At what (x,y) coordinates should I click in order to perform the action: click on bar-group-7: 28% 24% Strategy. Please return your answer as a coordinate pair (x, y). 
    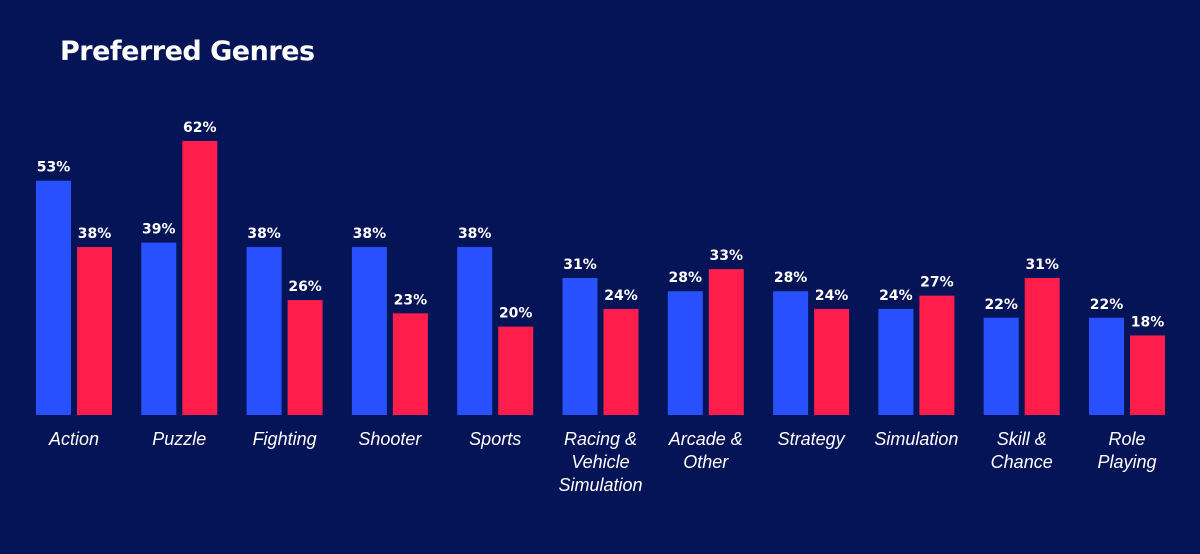
    Looking at the image, I should click on (811, 359).